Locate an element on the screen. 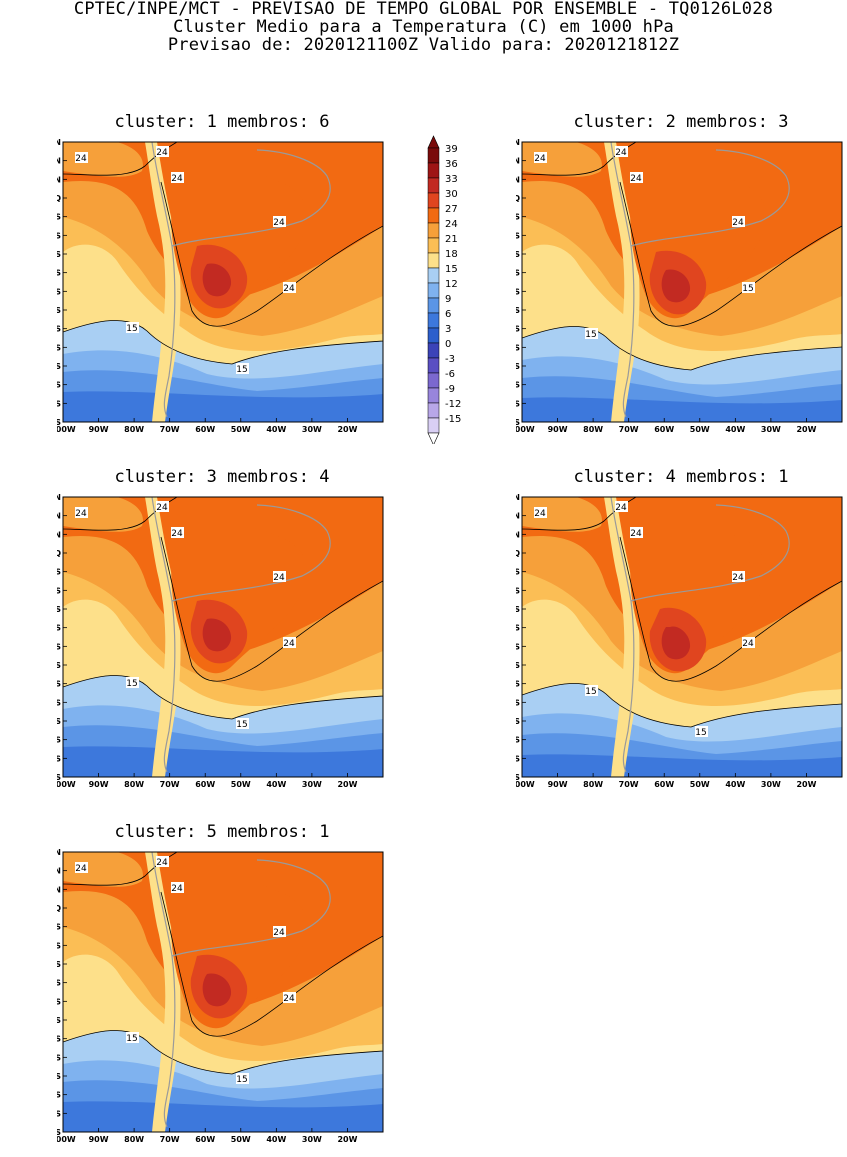 This screenshot has height=1157, width=847. panel-title: cluster: 4 membros: 1 is located at coordinates (681, 477).